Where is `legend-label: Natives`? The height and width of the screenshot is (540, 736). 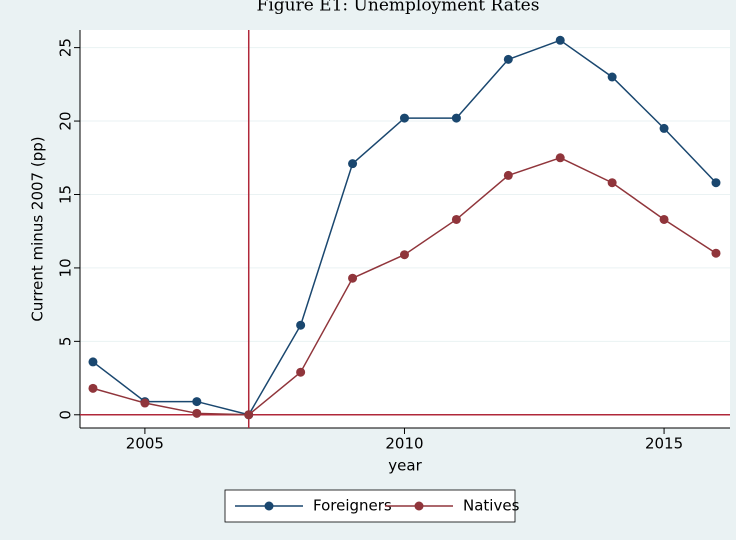 legend-label: Natives is located at coordinates (491, 506).